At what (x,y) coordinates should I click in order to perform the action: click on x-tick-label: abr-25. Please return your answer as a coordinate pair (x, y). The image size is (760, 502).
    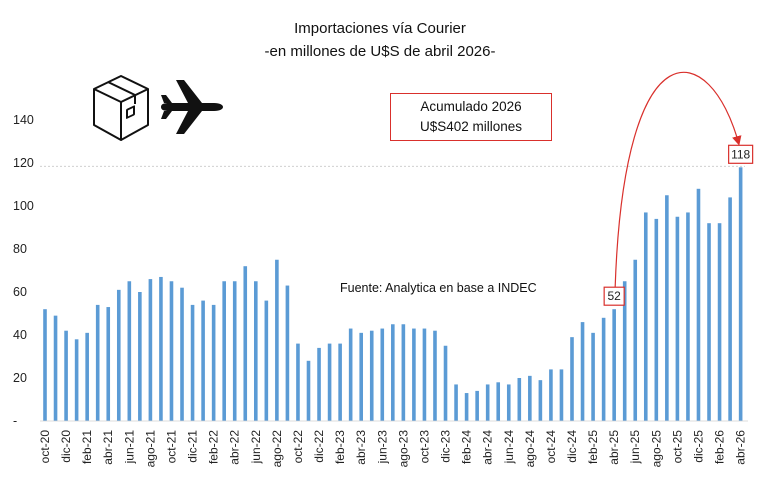
    Looking at the image, I should click on (614, 447).